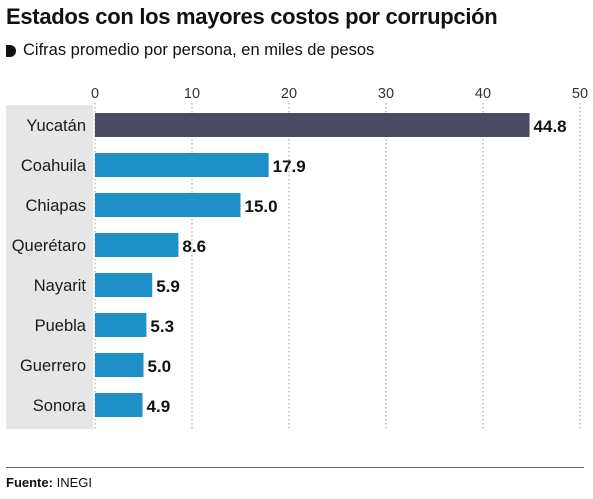 Image resolution: width=593 pixels, height=499 pixels. Describe the element at coordinates (160, 366) in the screenshot. I see `data-label: 5.0` at that location.